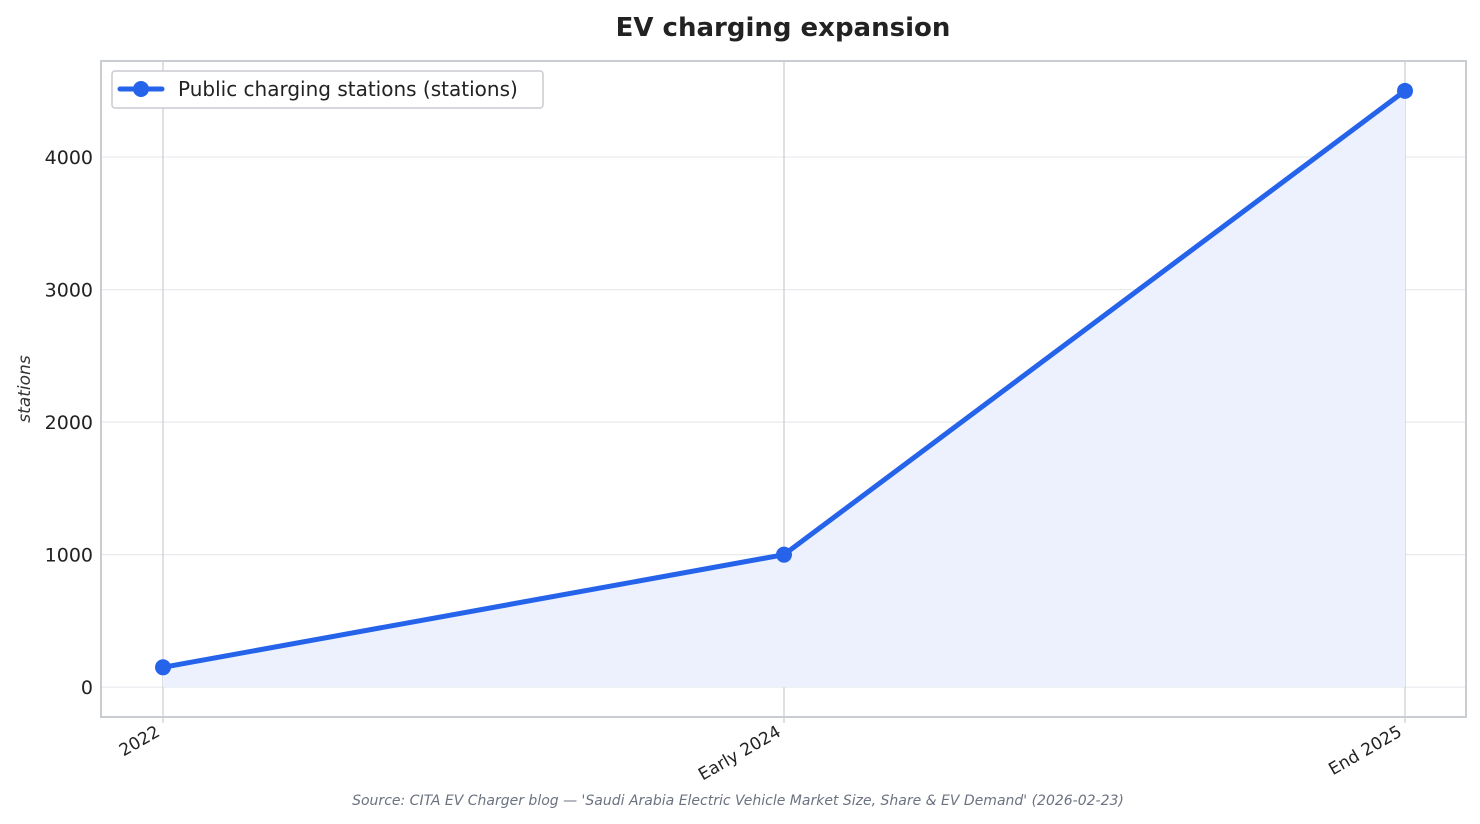  Describe the element at coordinates (348, 89) in the screenshot. I see `legend-label: Public charging stations (stations)` at that location.